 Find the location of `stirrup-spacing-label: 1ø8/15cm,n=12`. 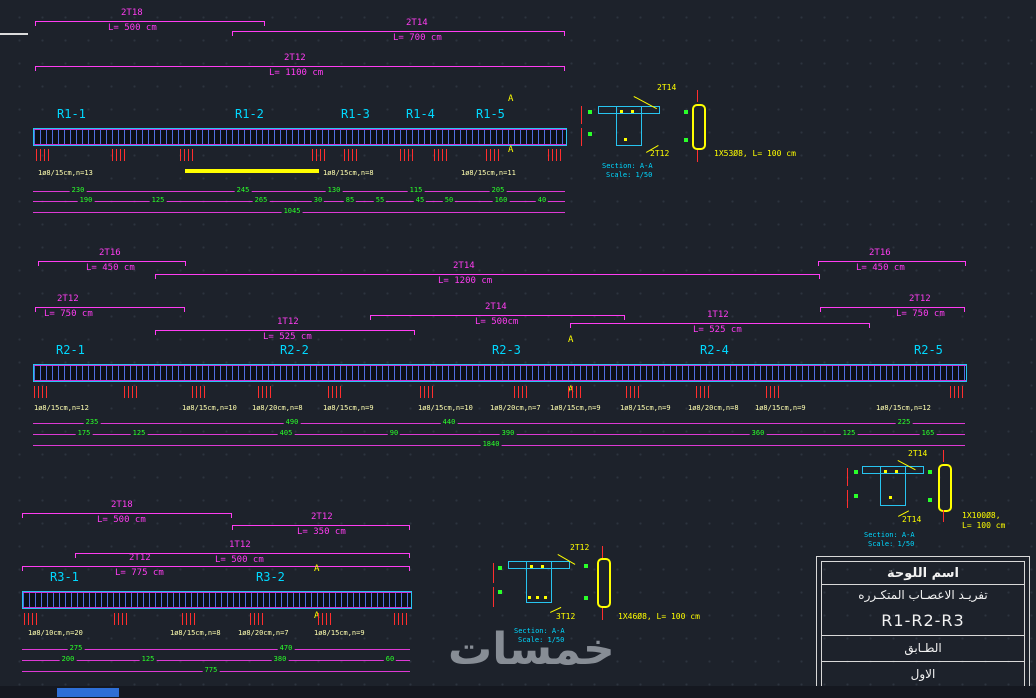

stirrup-spacing-label: 1ø8/15cm,n=12 is located at coordinates (903, 408).